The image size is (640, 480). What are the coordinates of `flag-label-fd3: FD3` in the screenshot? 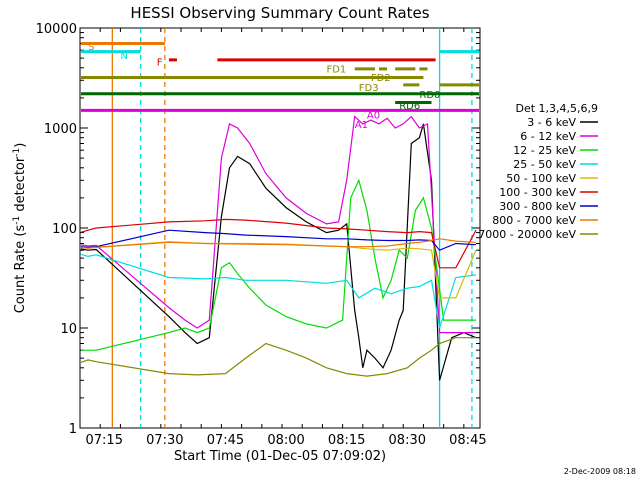 It's located at (369, 88).